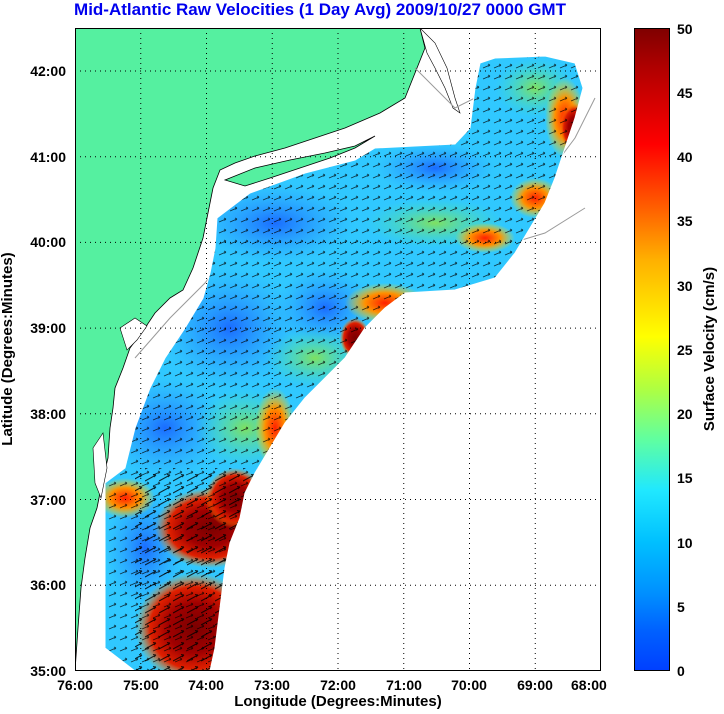  What do you see at coordinates (272, 685) in the screenshot?
I see `x-tick: 73:00` at bounding box center [272, 685].